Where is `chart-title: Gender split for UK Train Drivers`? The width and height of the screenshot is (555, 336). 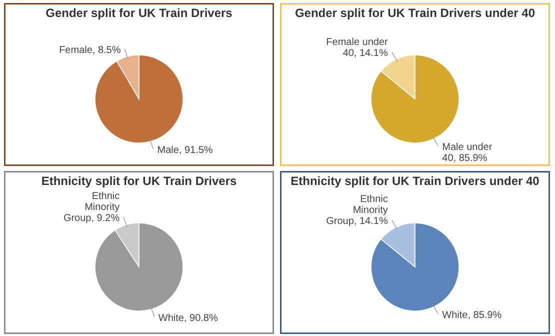
chart-title: Gender split for UK Train Drivers is located at coordinates (139, 13).